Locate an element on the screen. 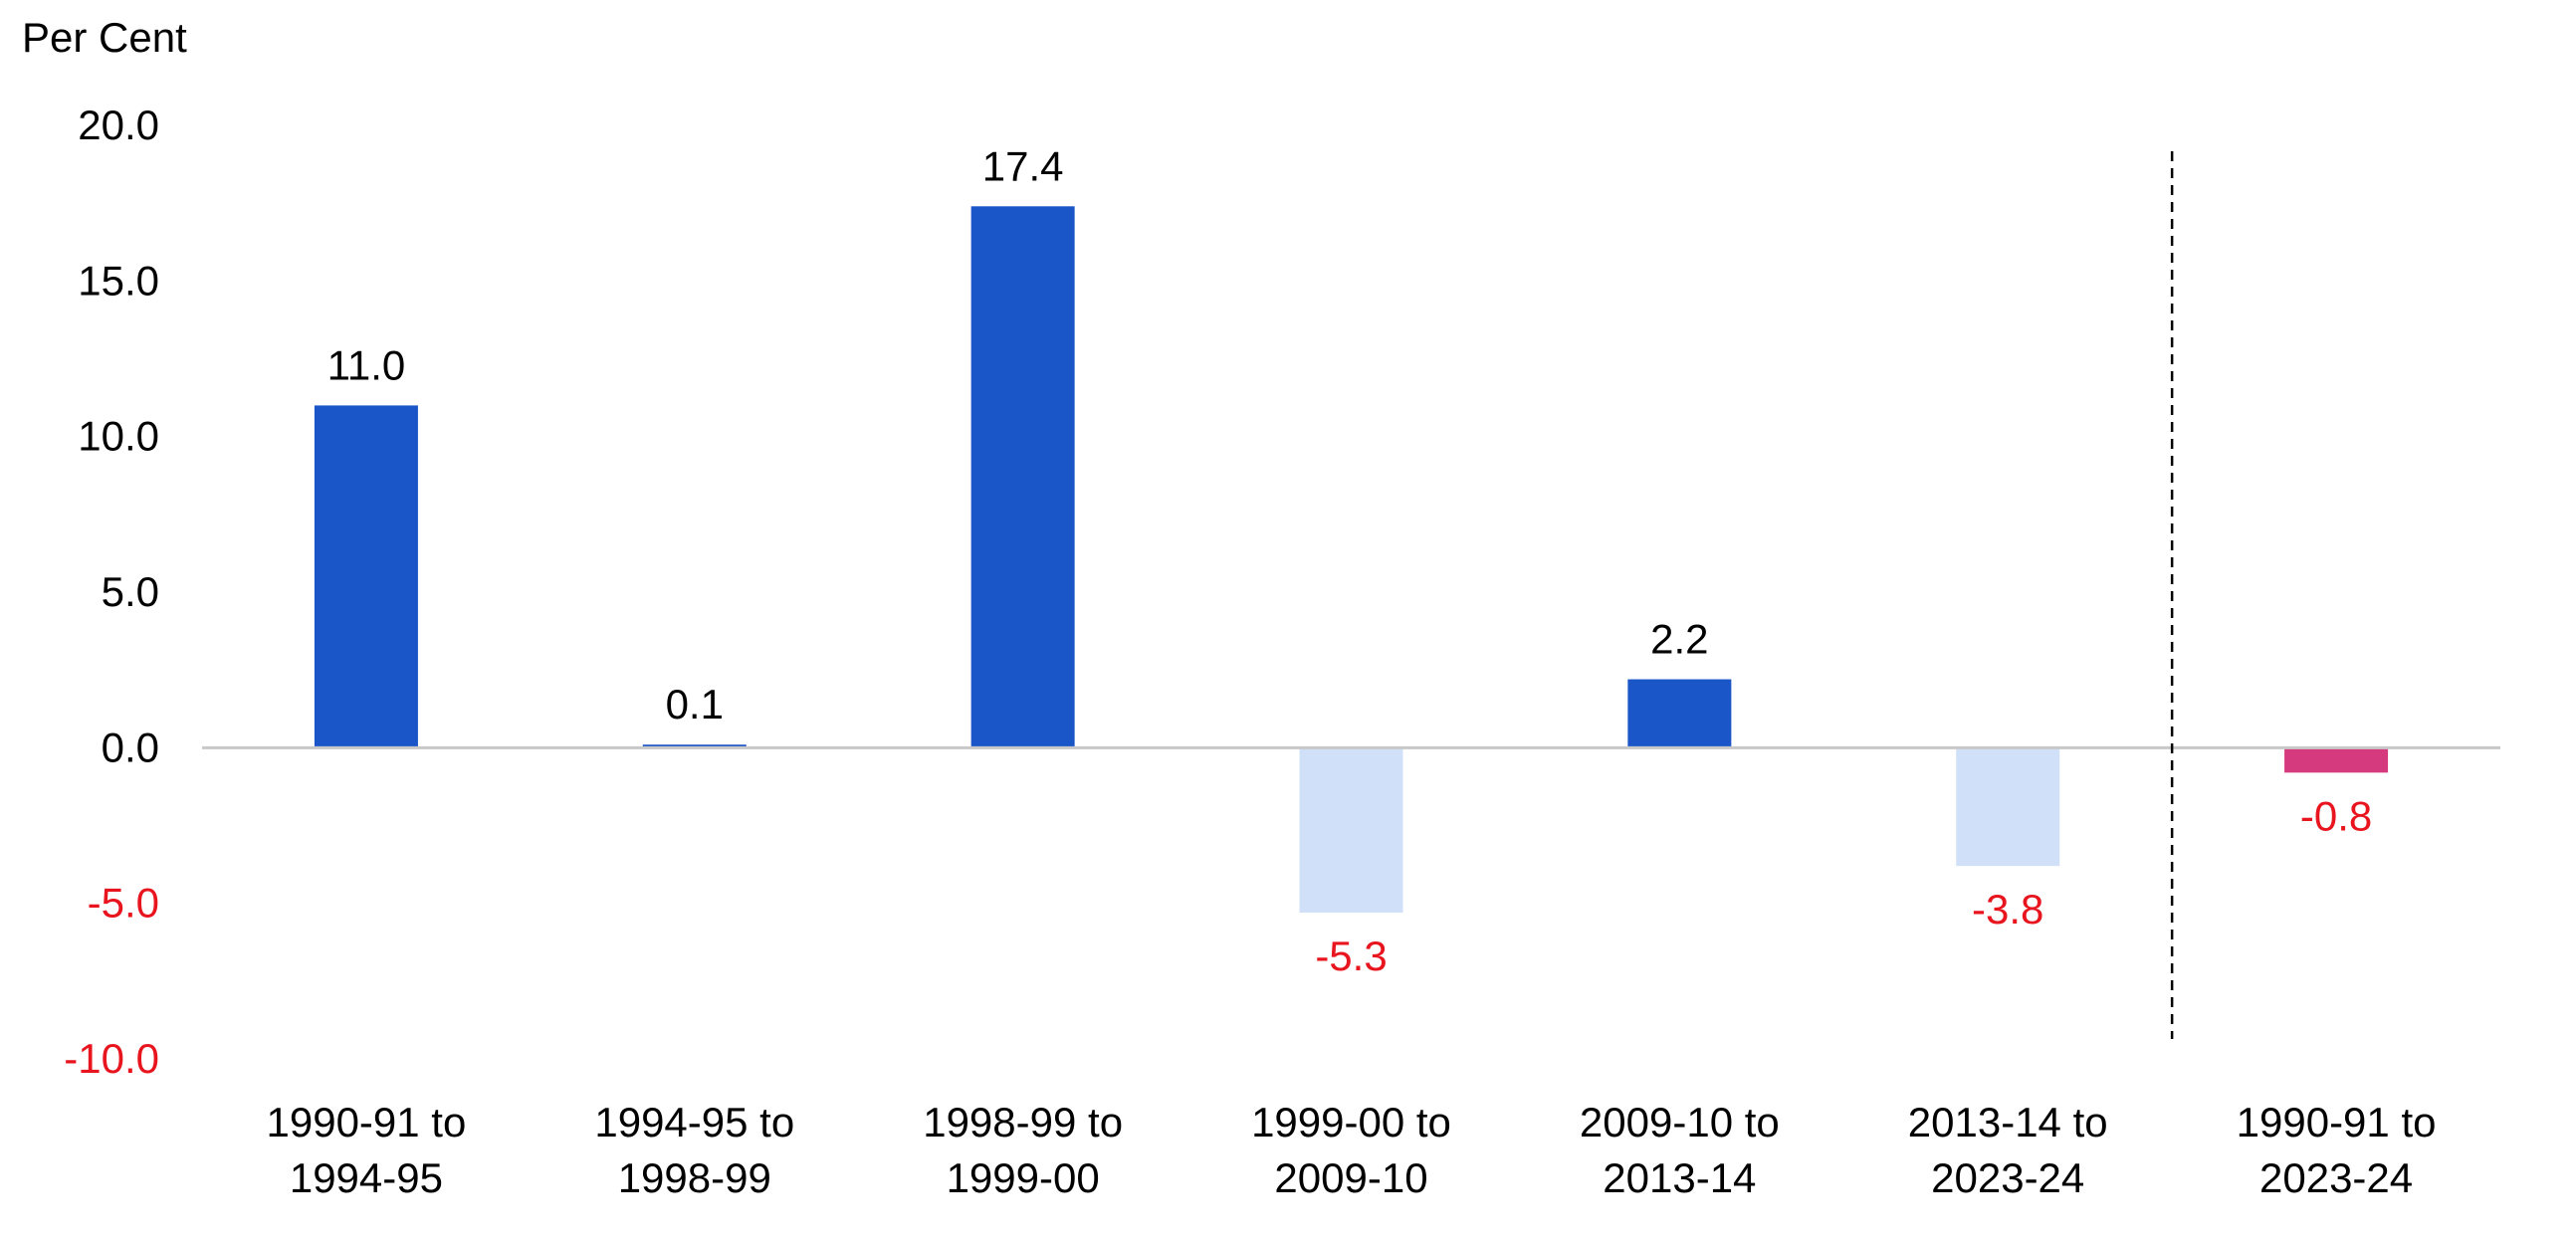  y-tick-label: 0.0 is located at coordinates (130, 747).